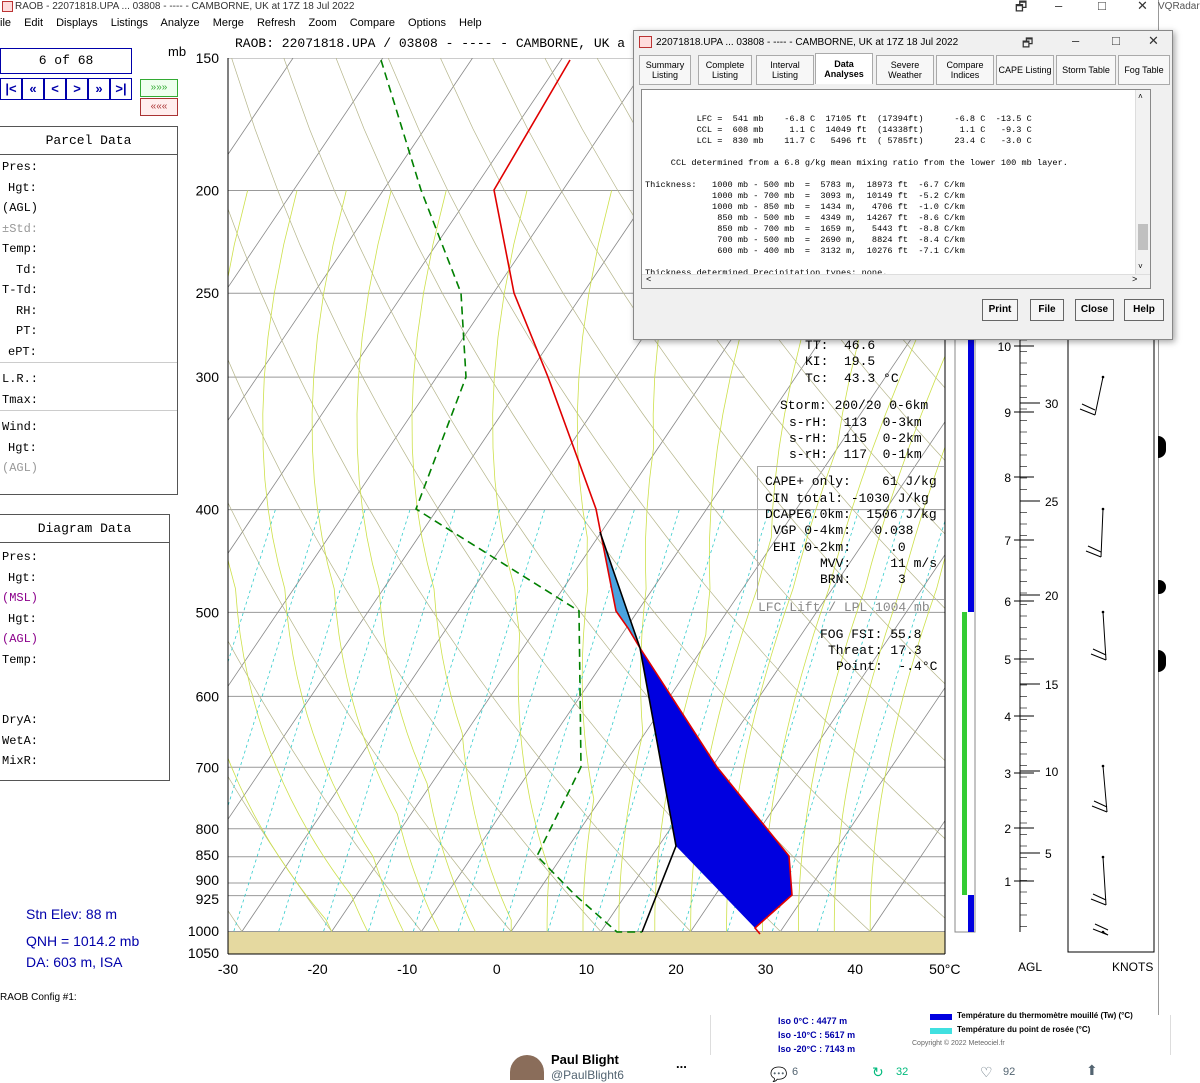 This screenshot has height=1083, width=1200. Describe the element at coordinates (1086, 70) in the screenshot. I see `tab-storm-table: Storm Table` at that location.